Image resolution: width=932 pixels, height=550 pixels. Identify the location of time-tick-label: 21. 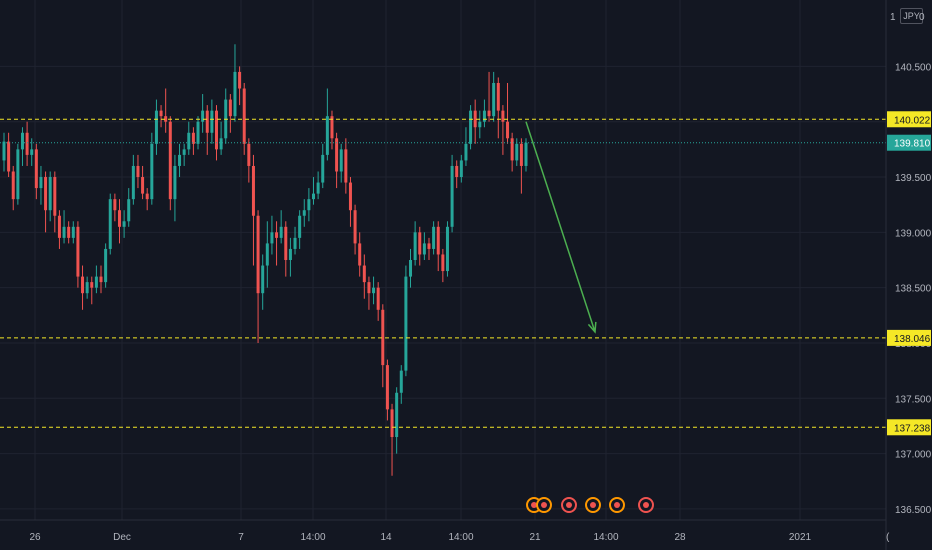
(535, 537).